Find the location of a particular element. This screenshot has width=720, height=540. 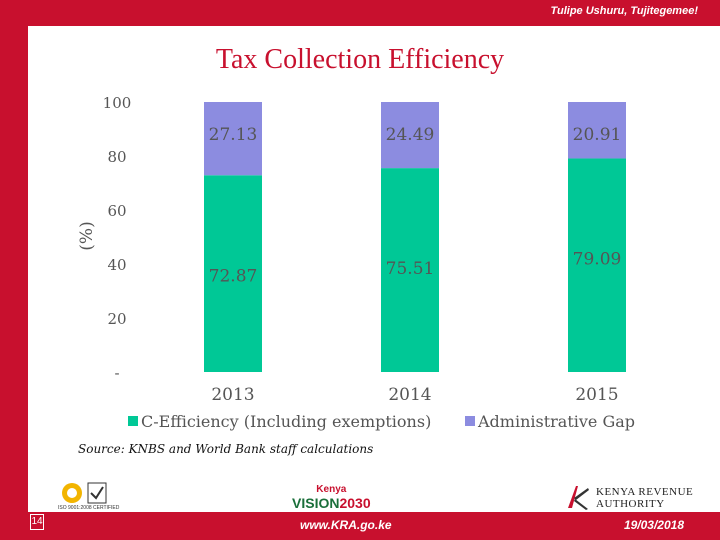

chart-title: Tax Collection Efficiency is located at coordinates (360, 59).